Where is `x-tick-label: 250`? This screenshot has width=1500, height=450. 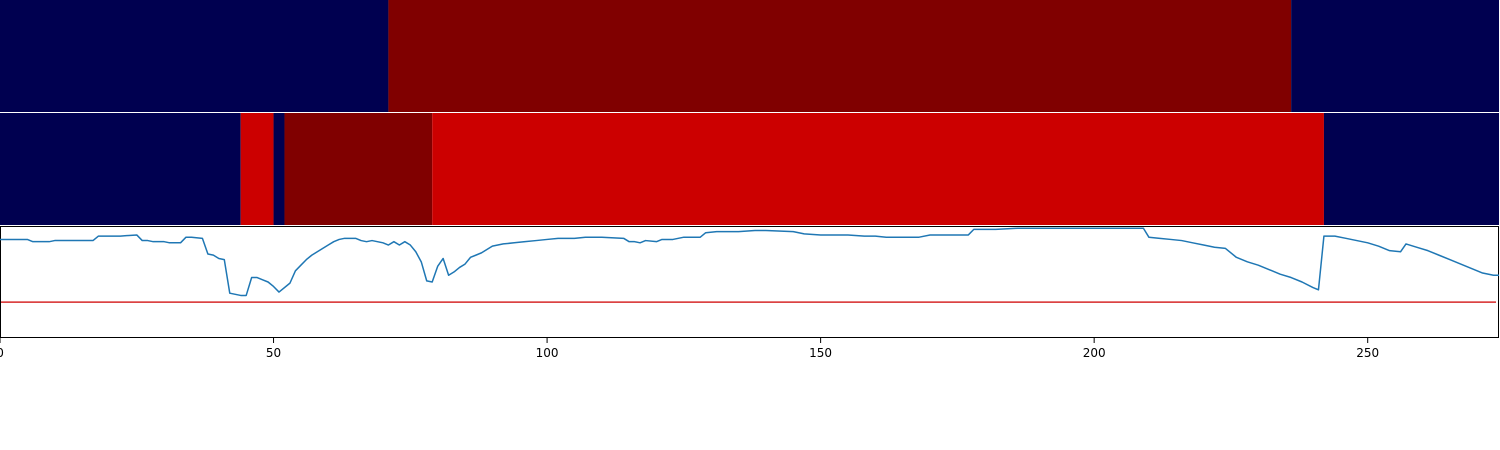
x-tick-label: 250 is located at coordinates (1367, 353).